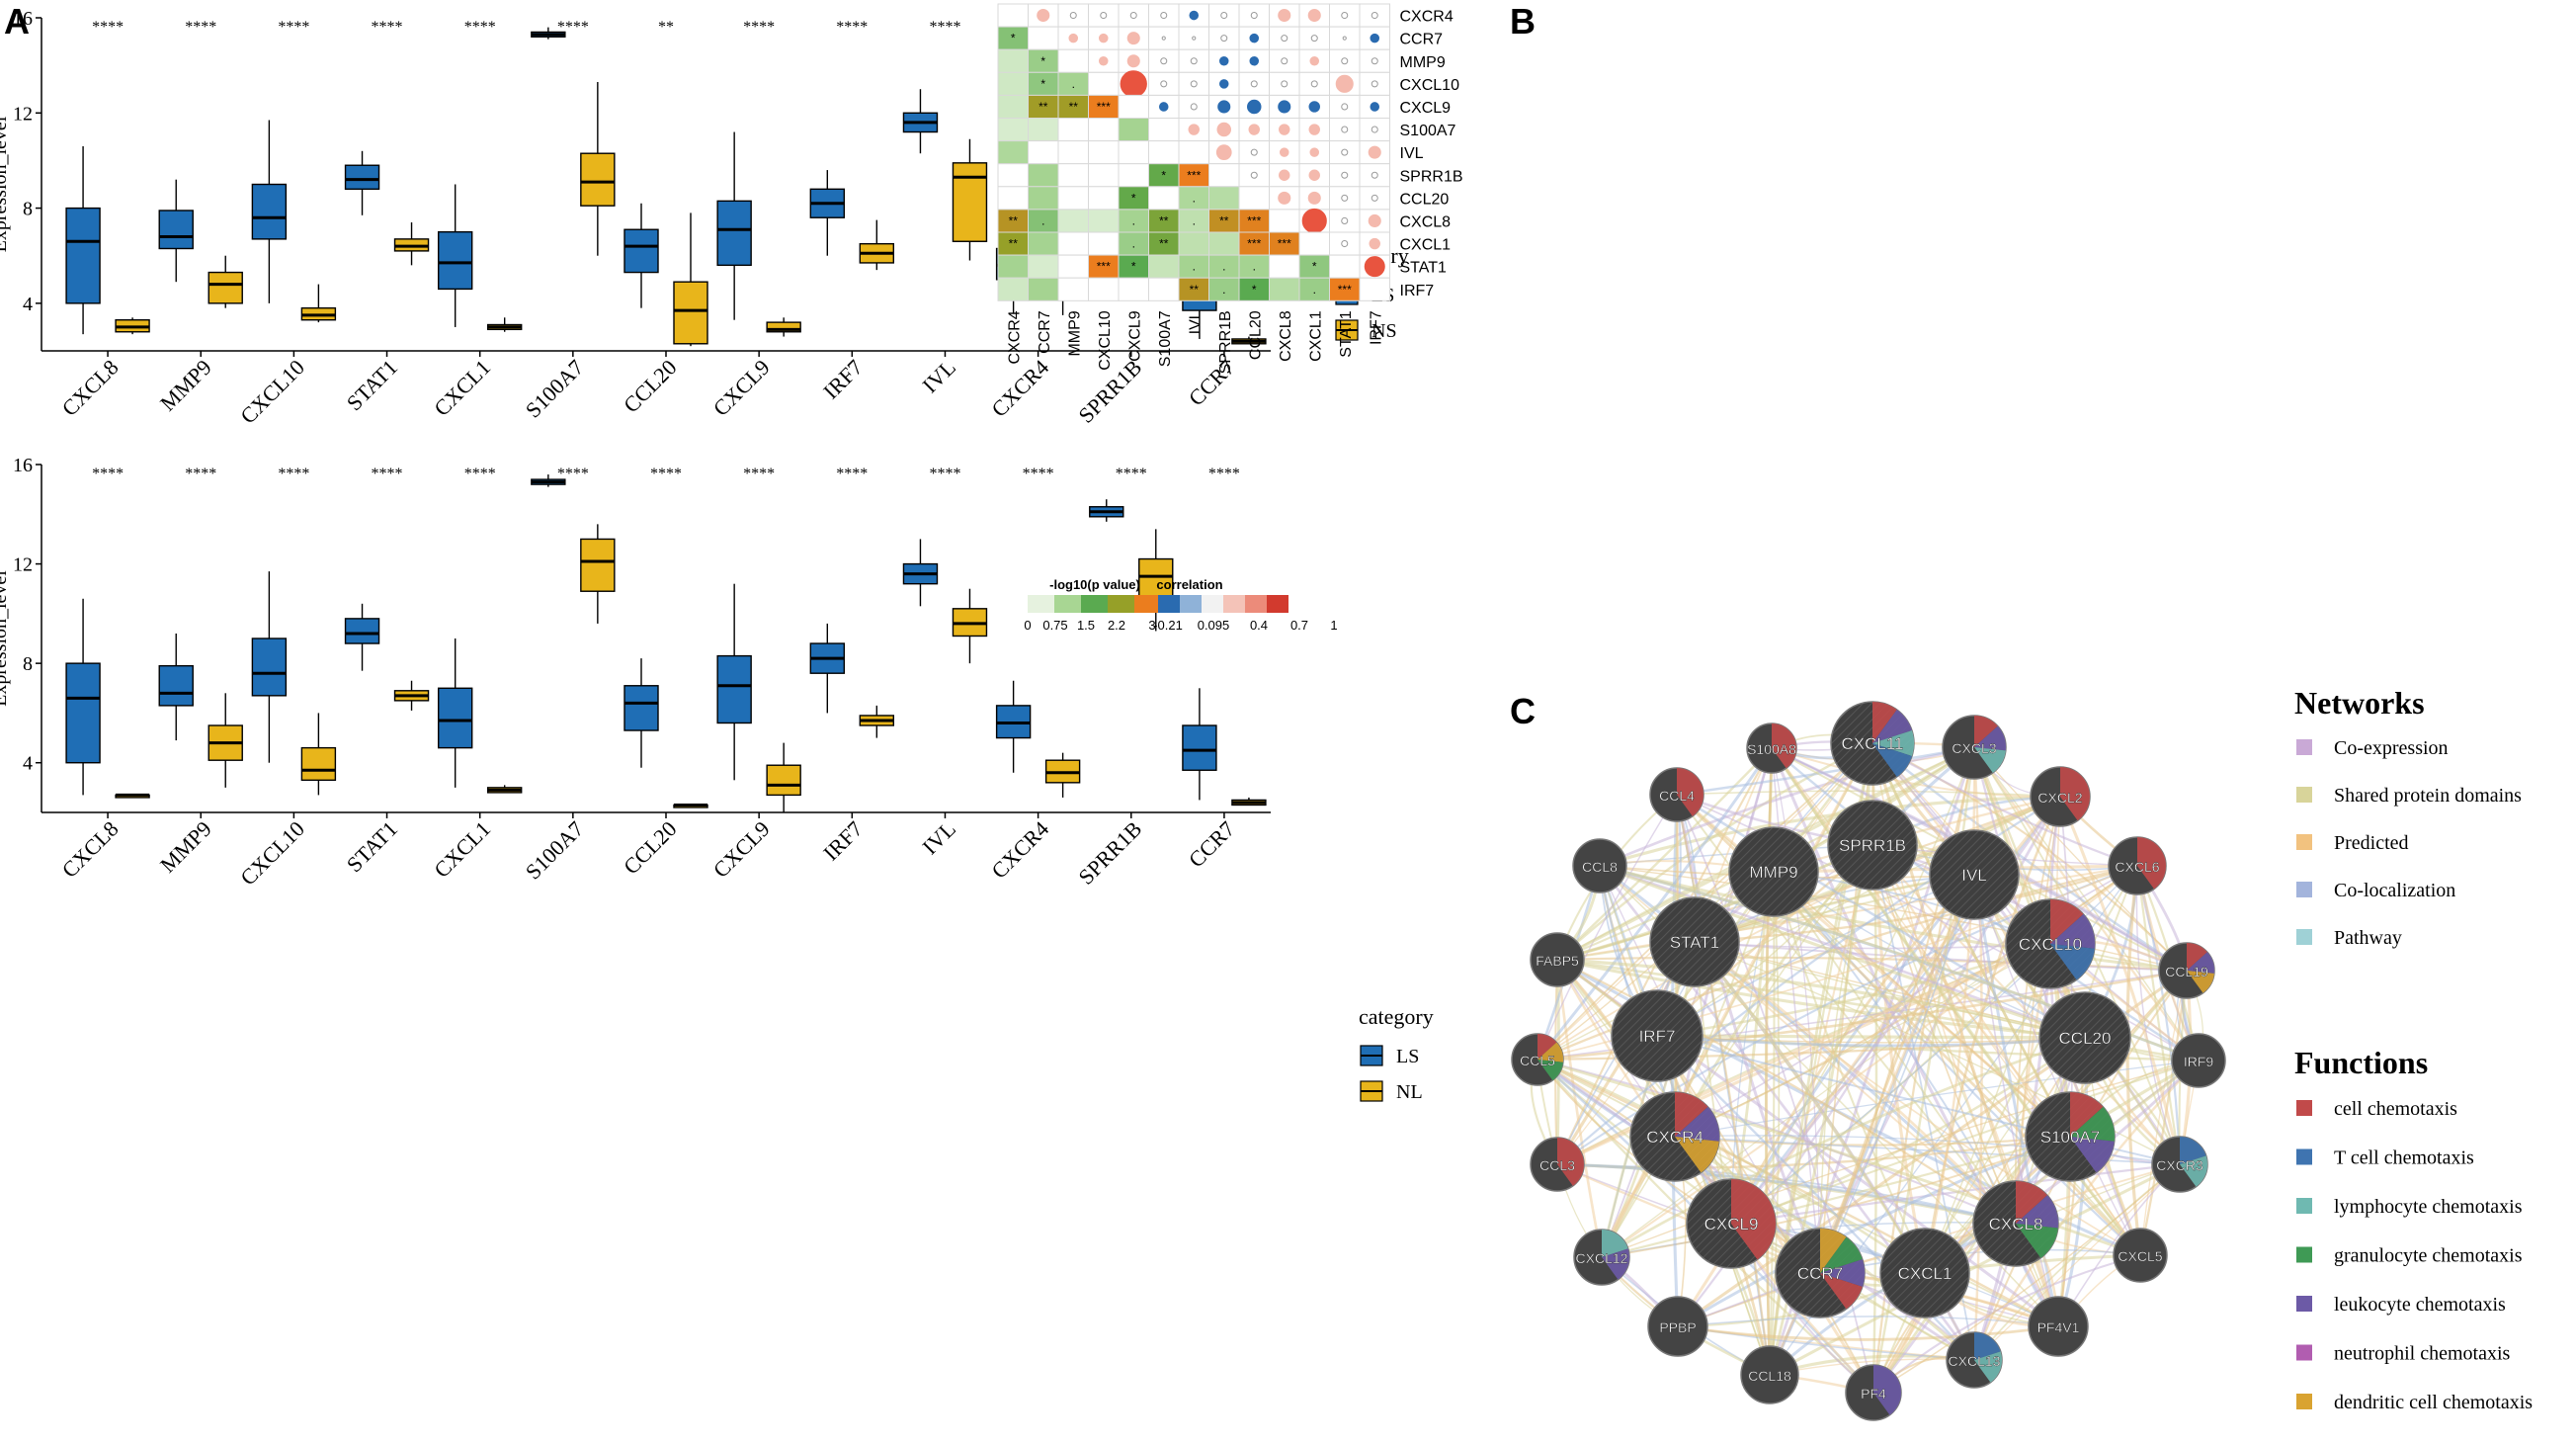 Image resolution: width=2576 pixels, height=1445 pixels. What do you see at coordinates (2371, 843) in the screenshot?
I see `legend-network-label: Predicted` at bounding box center [2371, 843].